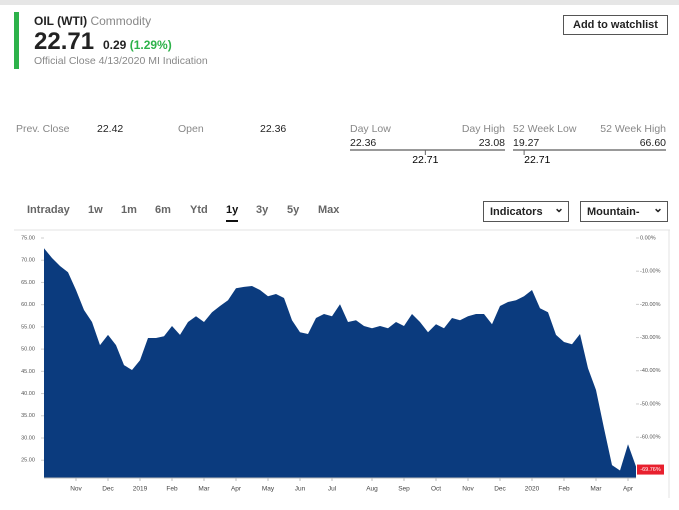 The width and height of the screenshot is (679, 510). What do you see at coordinates (28, 416) in the screenshot?
I see `y-tick-label: 35.00` at bounding box center [28, 416].